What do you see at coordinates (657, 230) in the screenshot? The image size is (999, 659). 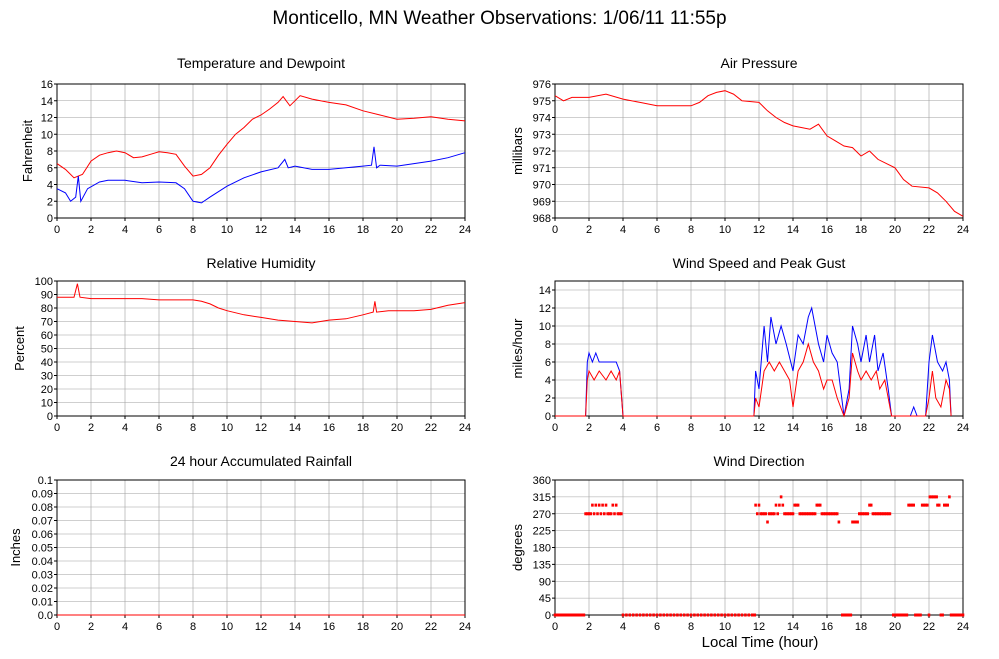 I see `chart-1-x-tick-label: 6` at bounding box center [657, 230].